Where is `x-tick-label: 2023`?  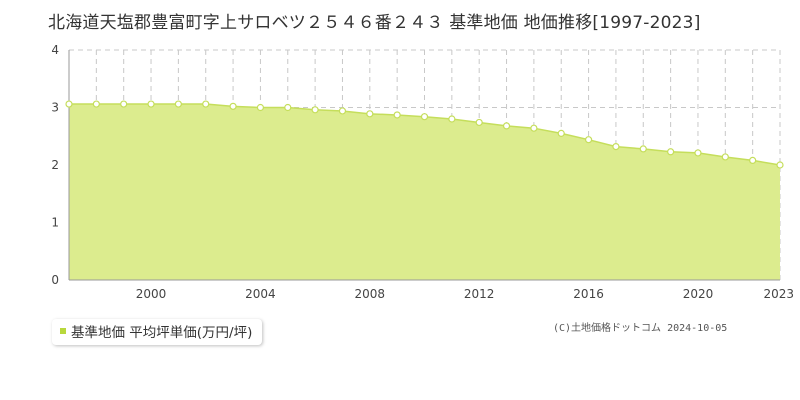 x-tick-label: 2023 is located at coordinates (778, 294).